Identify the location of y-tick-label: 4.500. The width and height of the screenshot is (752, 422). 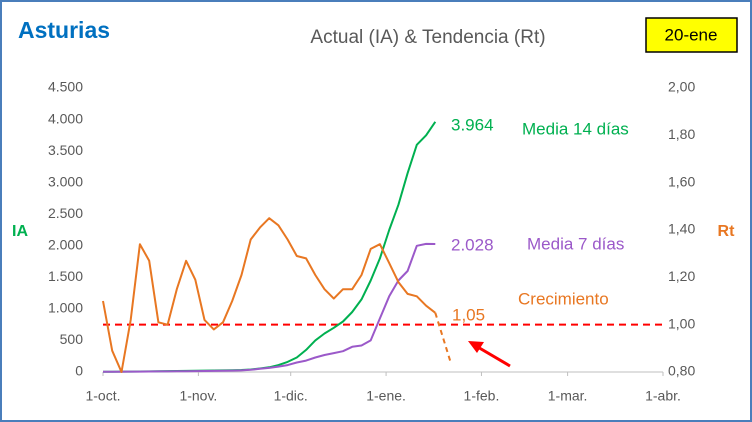
(65, 87).